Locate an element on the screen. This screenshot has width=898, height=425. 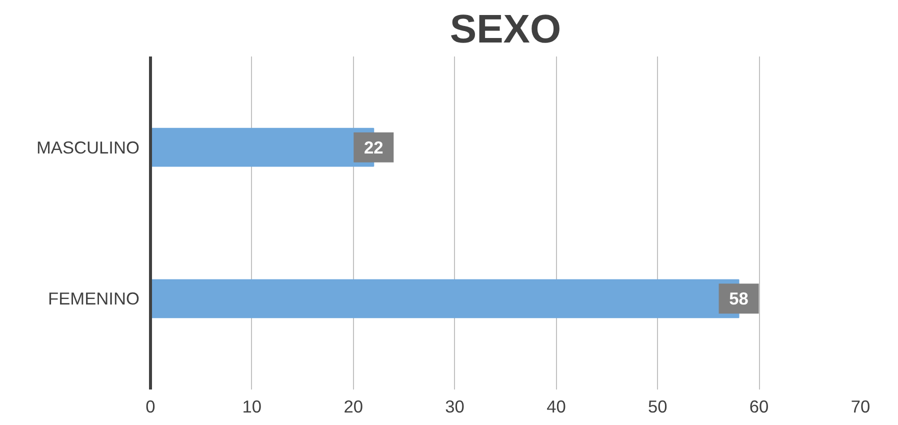
x-tick-label: 30 is located at coordinates (454, 406).